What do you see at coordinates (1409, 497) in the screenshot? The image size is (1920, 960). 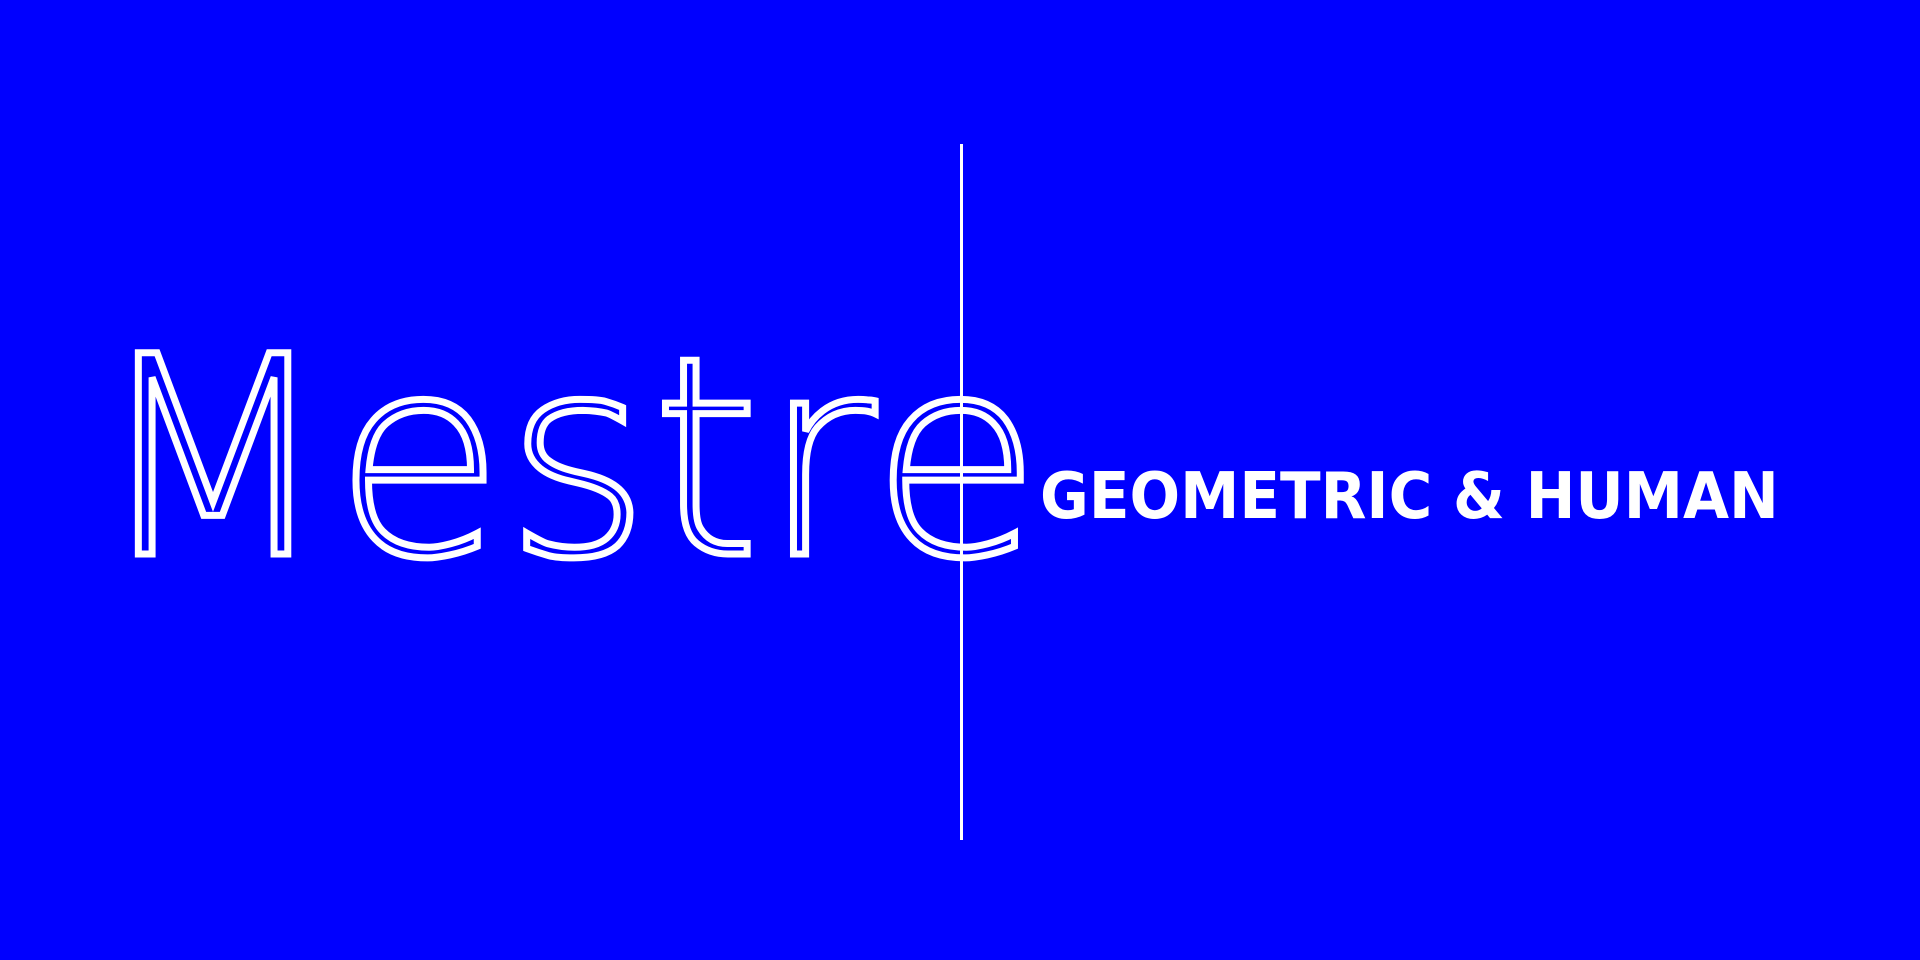 I see `tagline: GEOMETRIC & HUMAN` at bounding box center [1409, 497].